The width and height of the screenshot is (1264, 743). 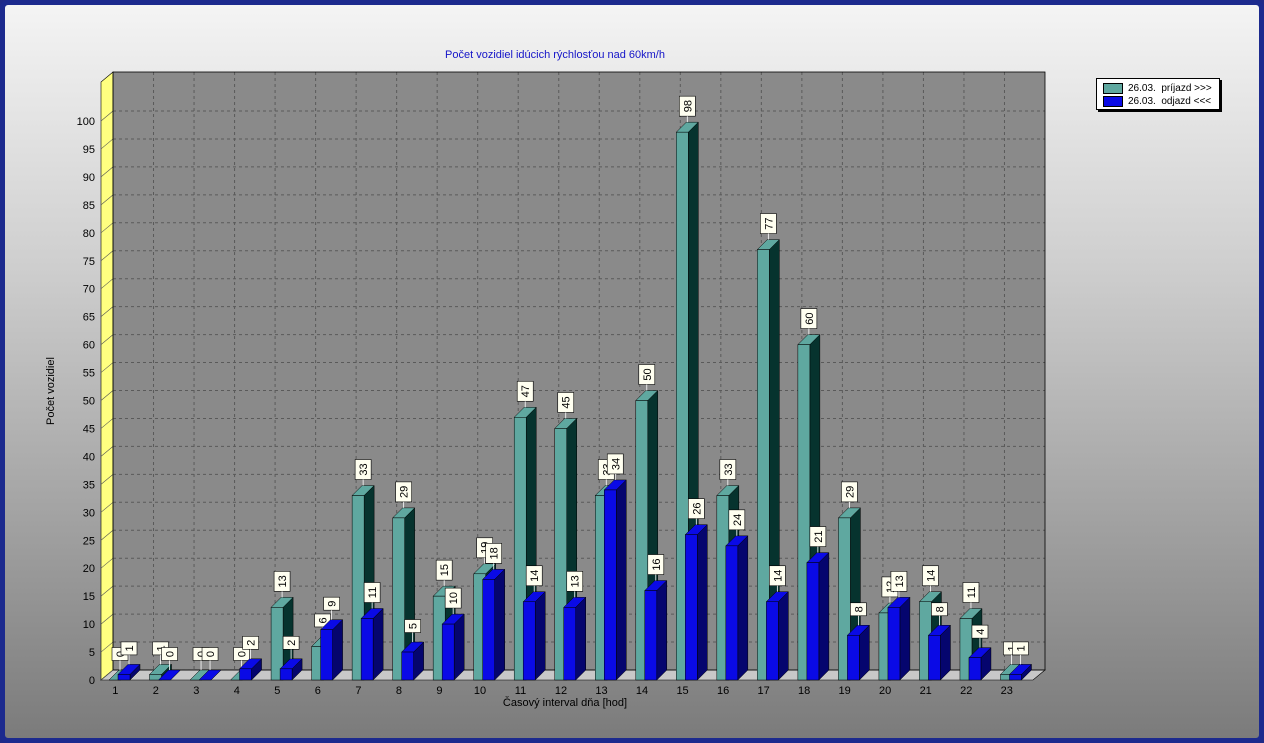 What do you see at coordinates (1170, 101) in the screenshot?
I see `legend-label-odjazd: 26.03. odjazd <<<` at bounding box center [1170, 101].